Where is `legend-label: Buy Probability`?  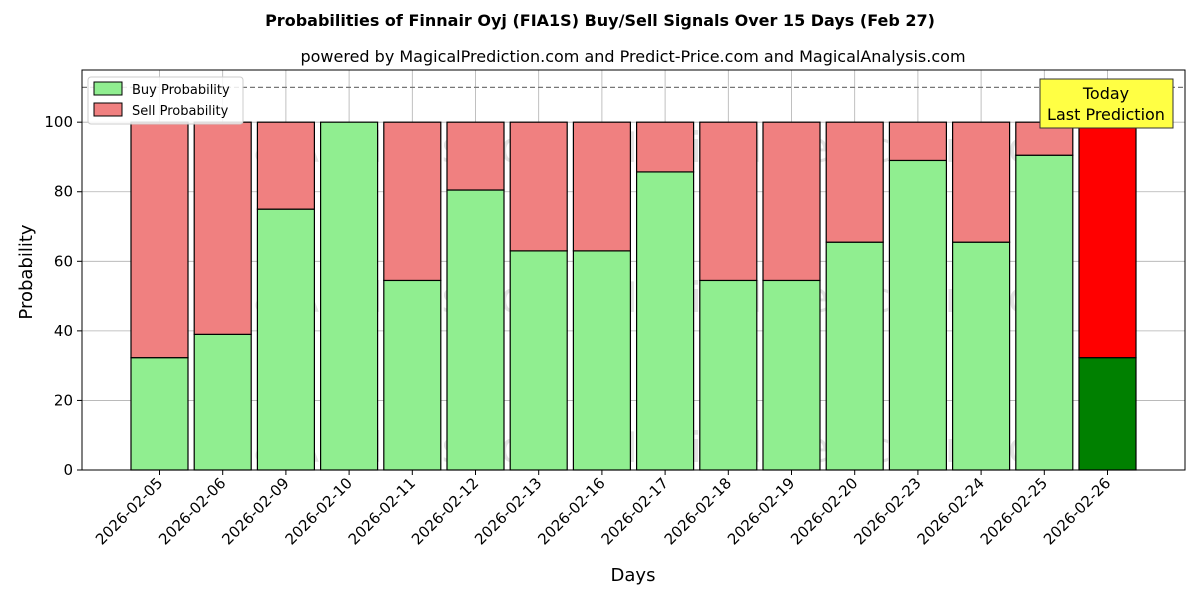 legend-label: Buy Probability is located at coordinates (181, 90).